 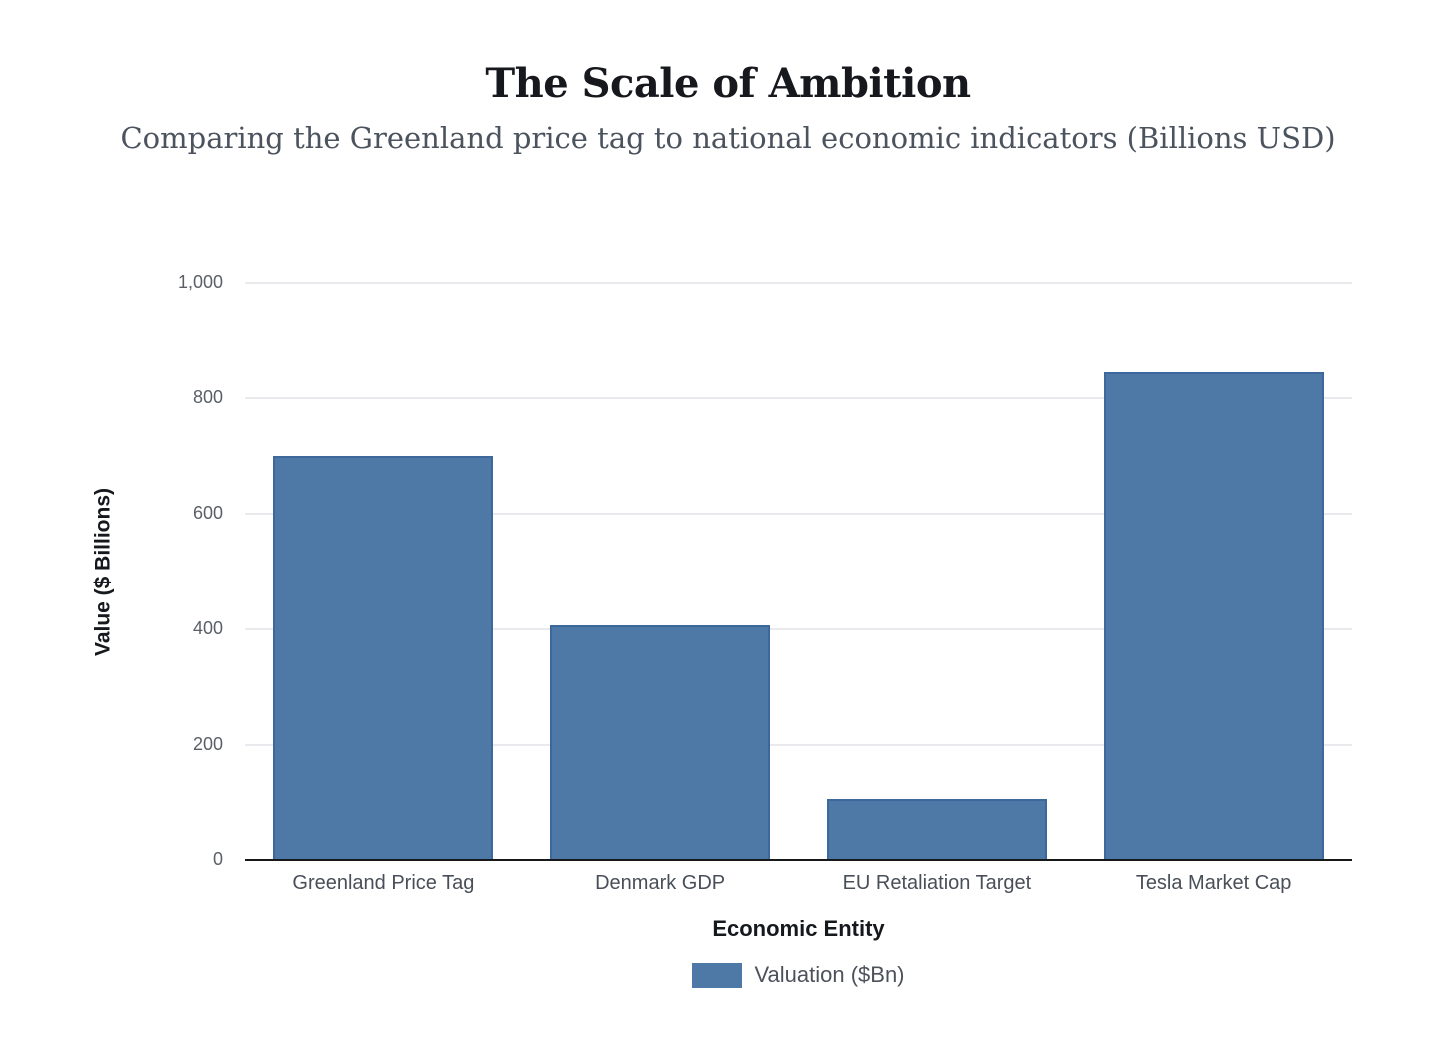 I want to click on legend-label: Valuation ($Bn), so click(x=829, y=974).